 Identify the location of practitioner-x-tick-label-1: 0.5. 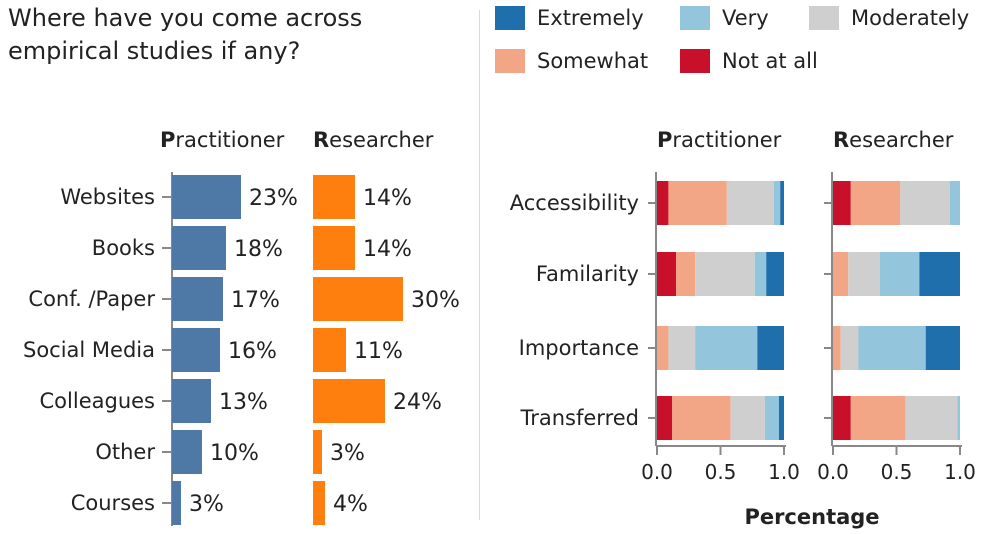
(721, 472).